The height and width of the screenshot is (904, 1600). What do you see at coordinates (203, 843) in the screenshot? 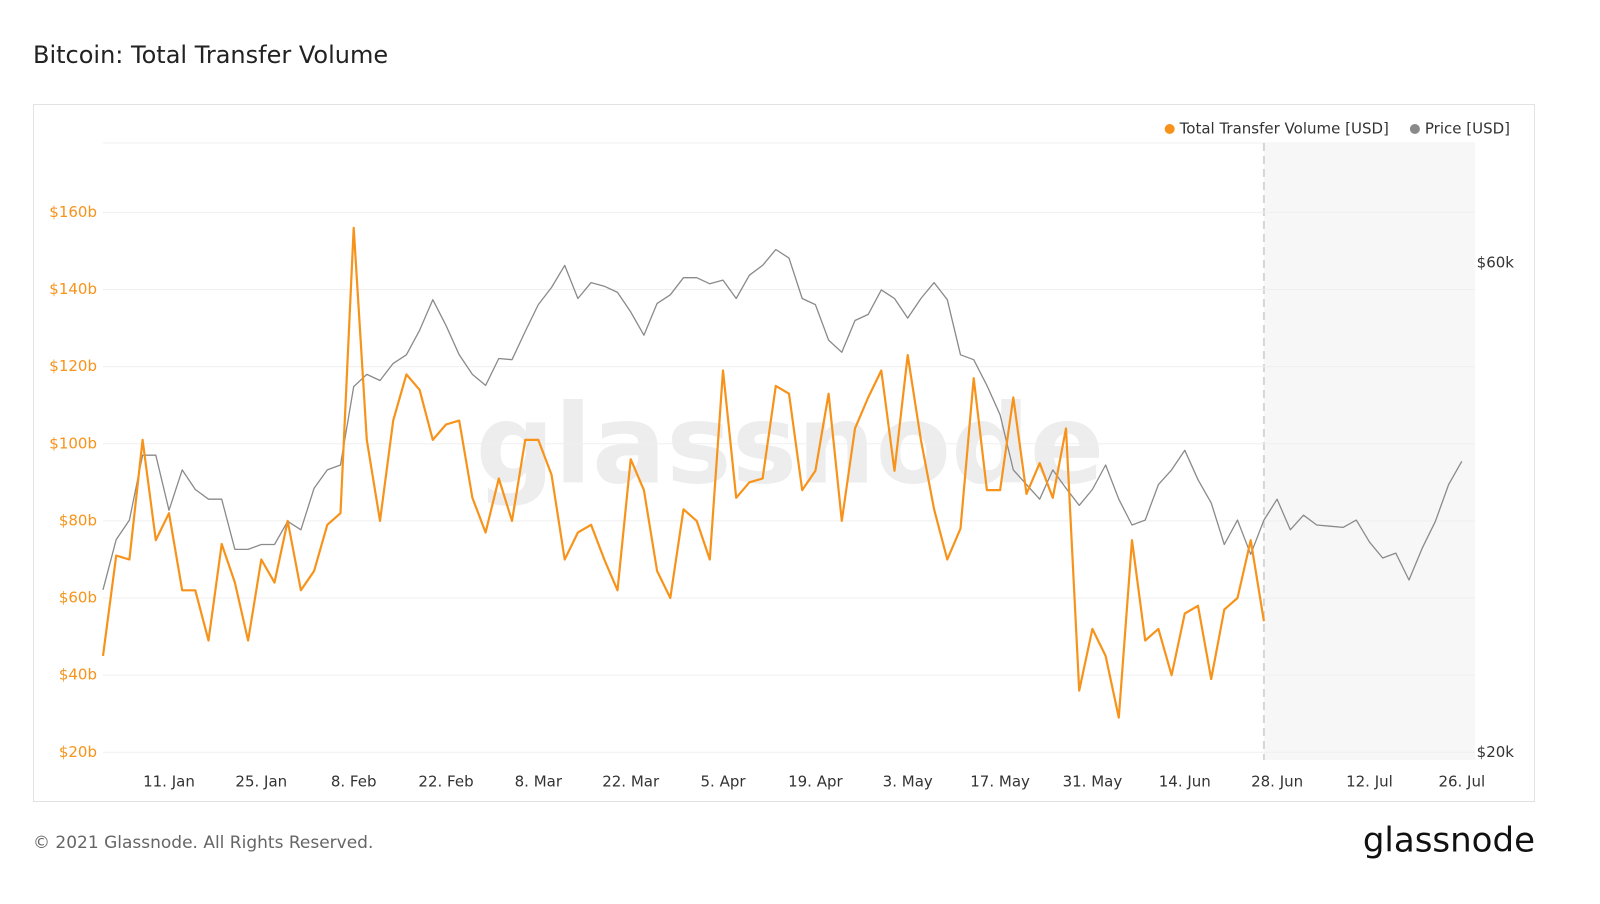
I see `footer: © 2021 Glassnode. All Rights Reserved.` at bounding box center [203, 843].